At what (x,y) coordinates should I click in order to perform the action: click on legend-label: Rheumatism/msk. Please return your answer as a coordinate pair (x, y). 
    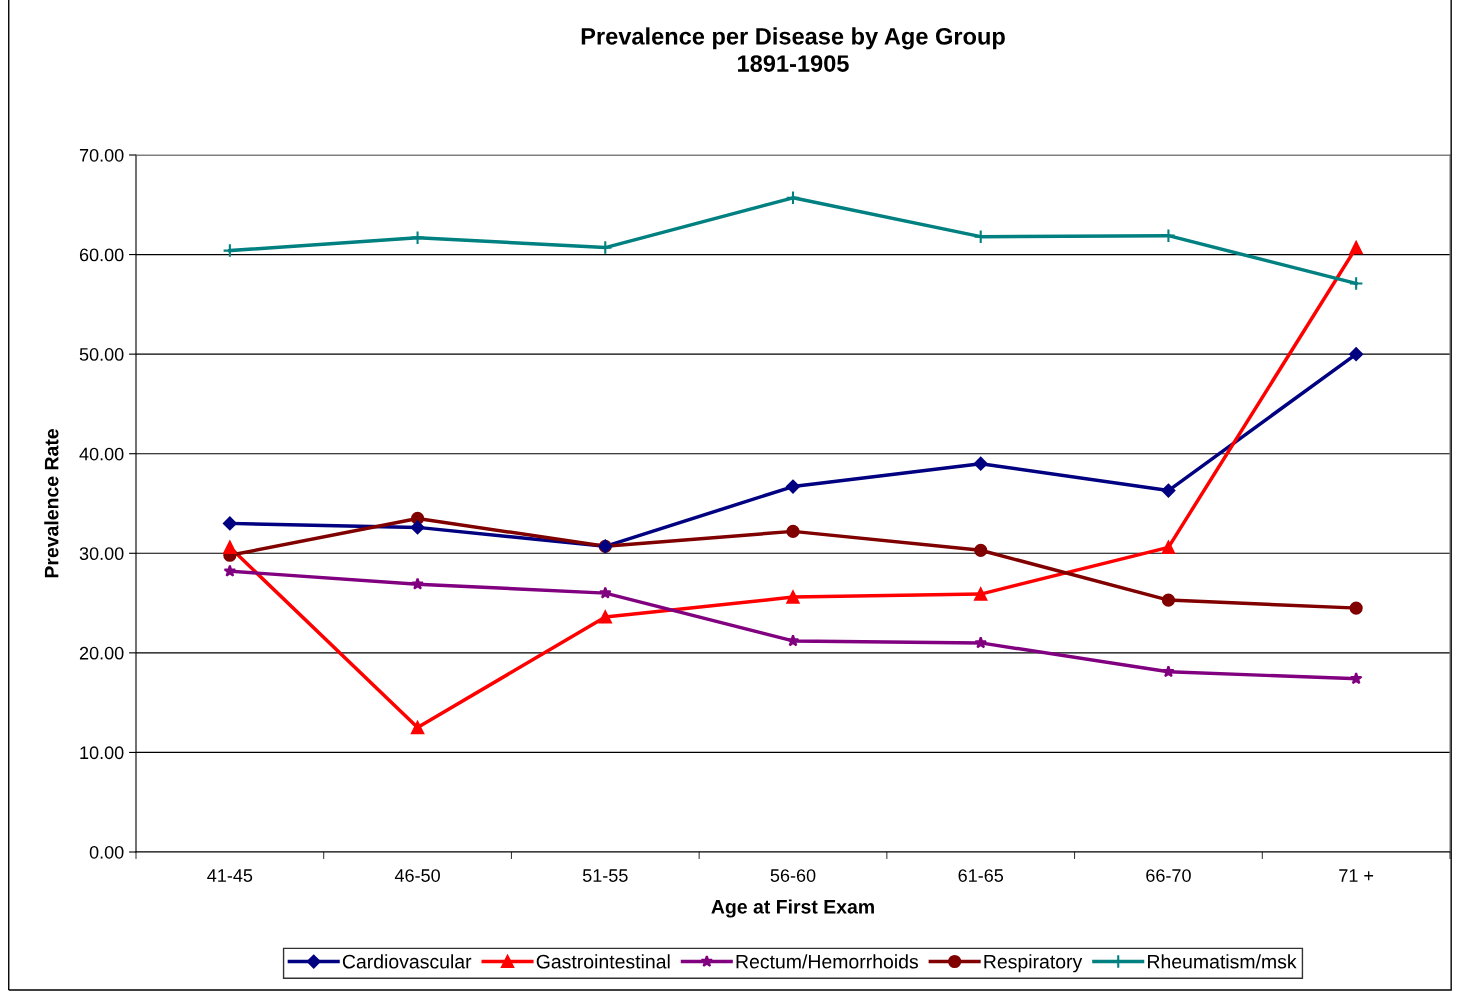
    Looking at the image, I should click on (1222, 961).